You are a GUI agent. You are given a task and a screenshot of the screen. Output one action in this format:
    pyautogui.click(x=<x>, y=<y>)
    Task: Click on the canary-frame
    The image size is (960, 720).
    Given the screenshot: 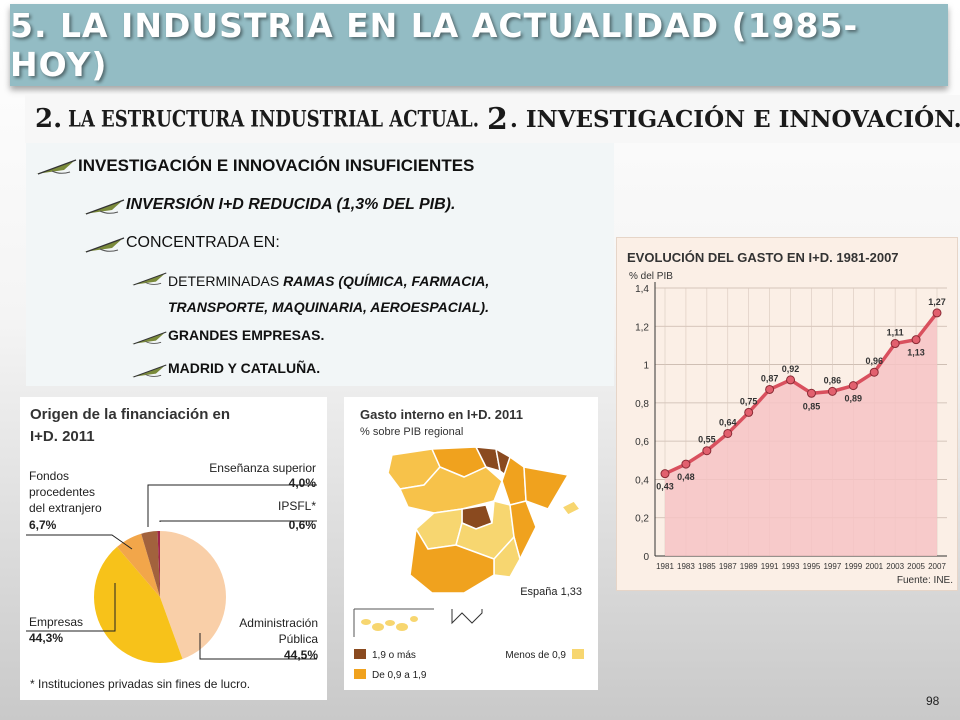 What is the action you would take?
    pyautogui.click(x=393, y=622)
    